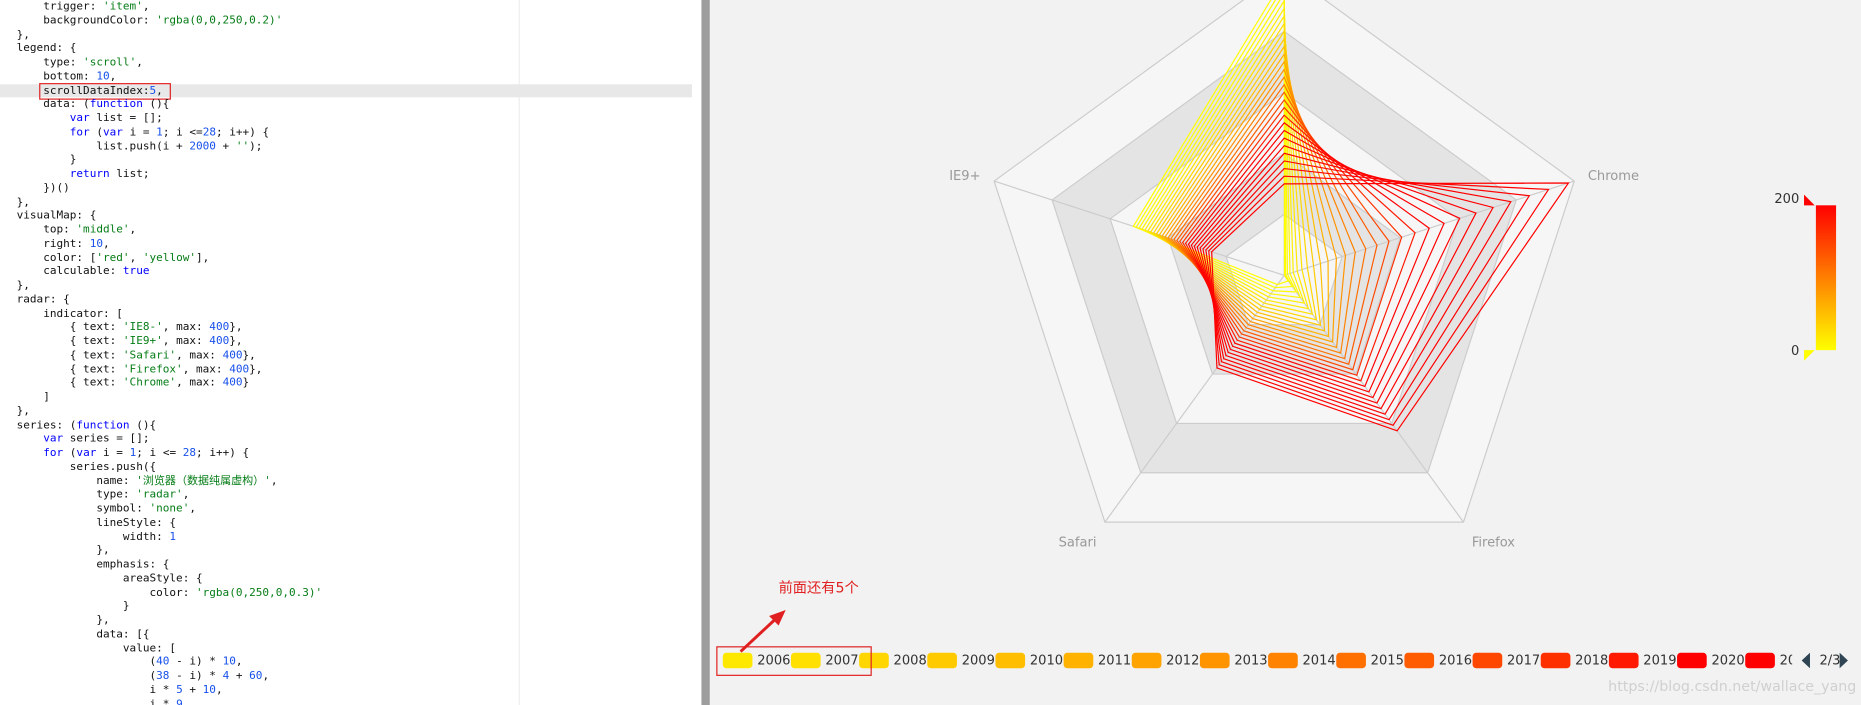 The image size is (1861, 705). What do you see at coordinates (1809, 200) in the screenshot?
I see `visual-map-handle` at bounding box center [1809, 200].